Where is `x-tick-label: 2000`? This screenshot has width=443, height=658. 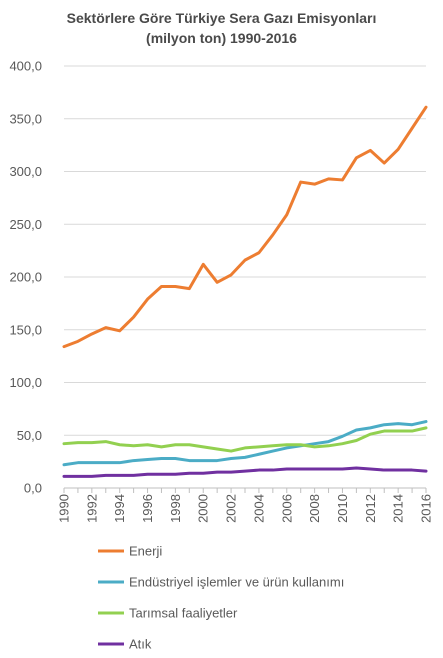
x-tick-label: 2000 is located at coordinates (203, 508).